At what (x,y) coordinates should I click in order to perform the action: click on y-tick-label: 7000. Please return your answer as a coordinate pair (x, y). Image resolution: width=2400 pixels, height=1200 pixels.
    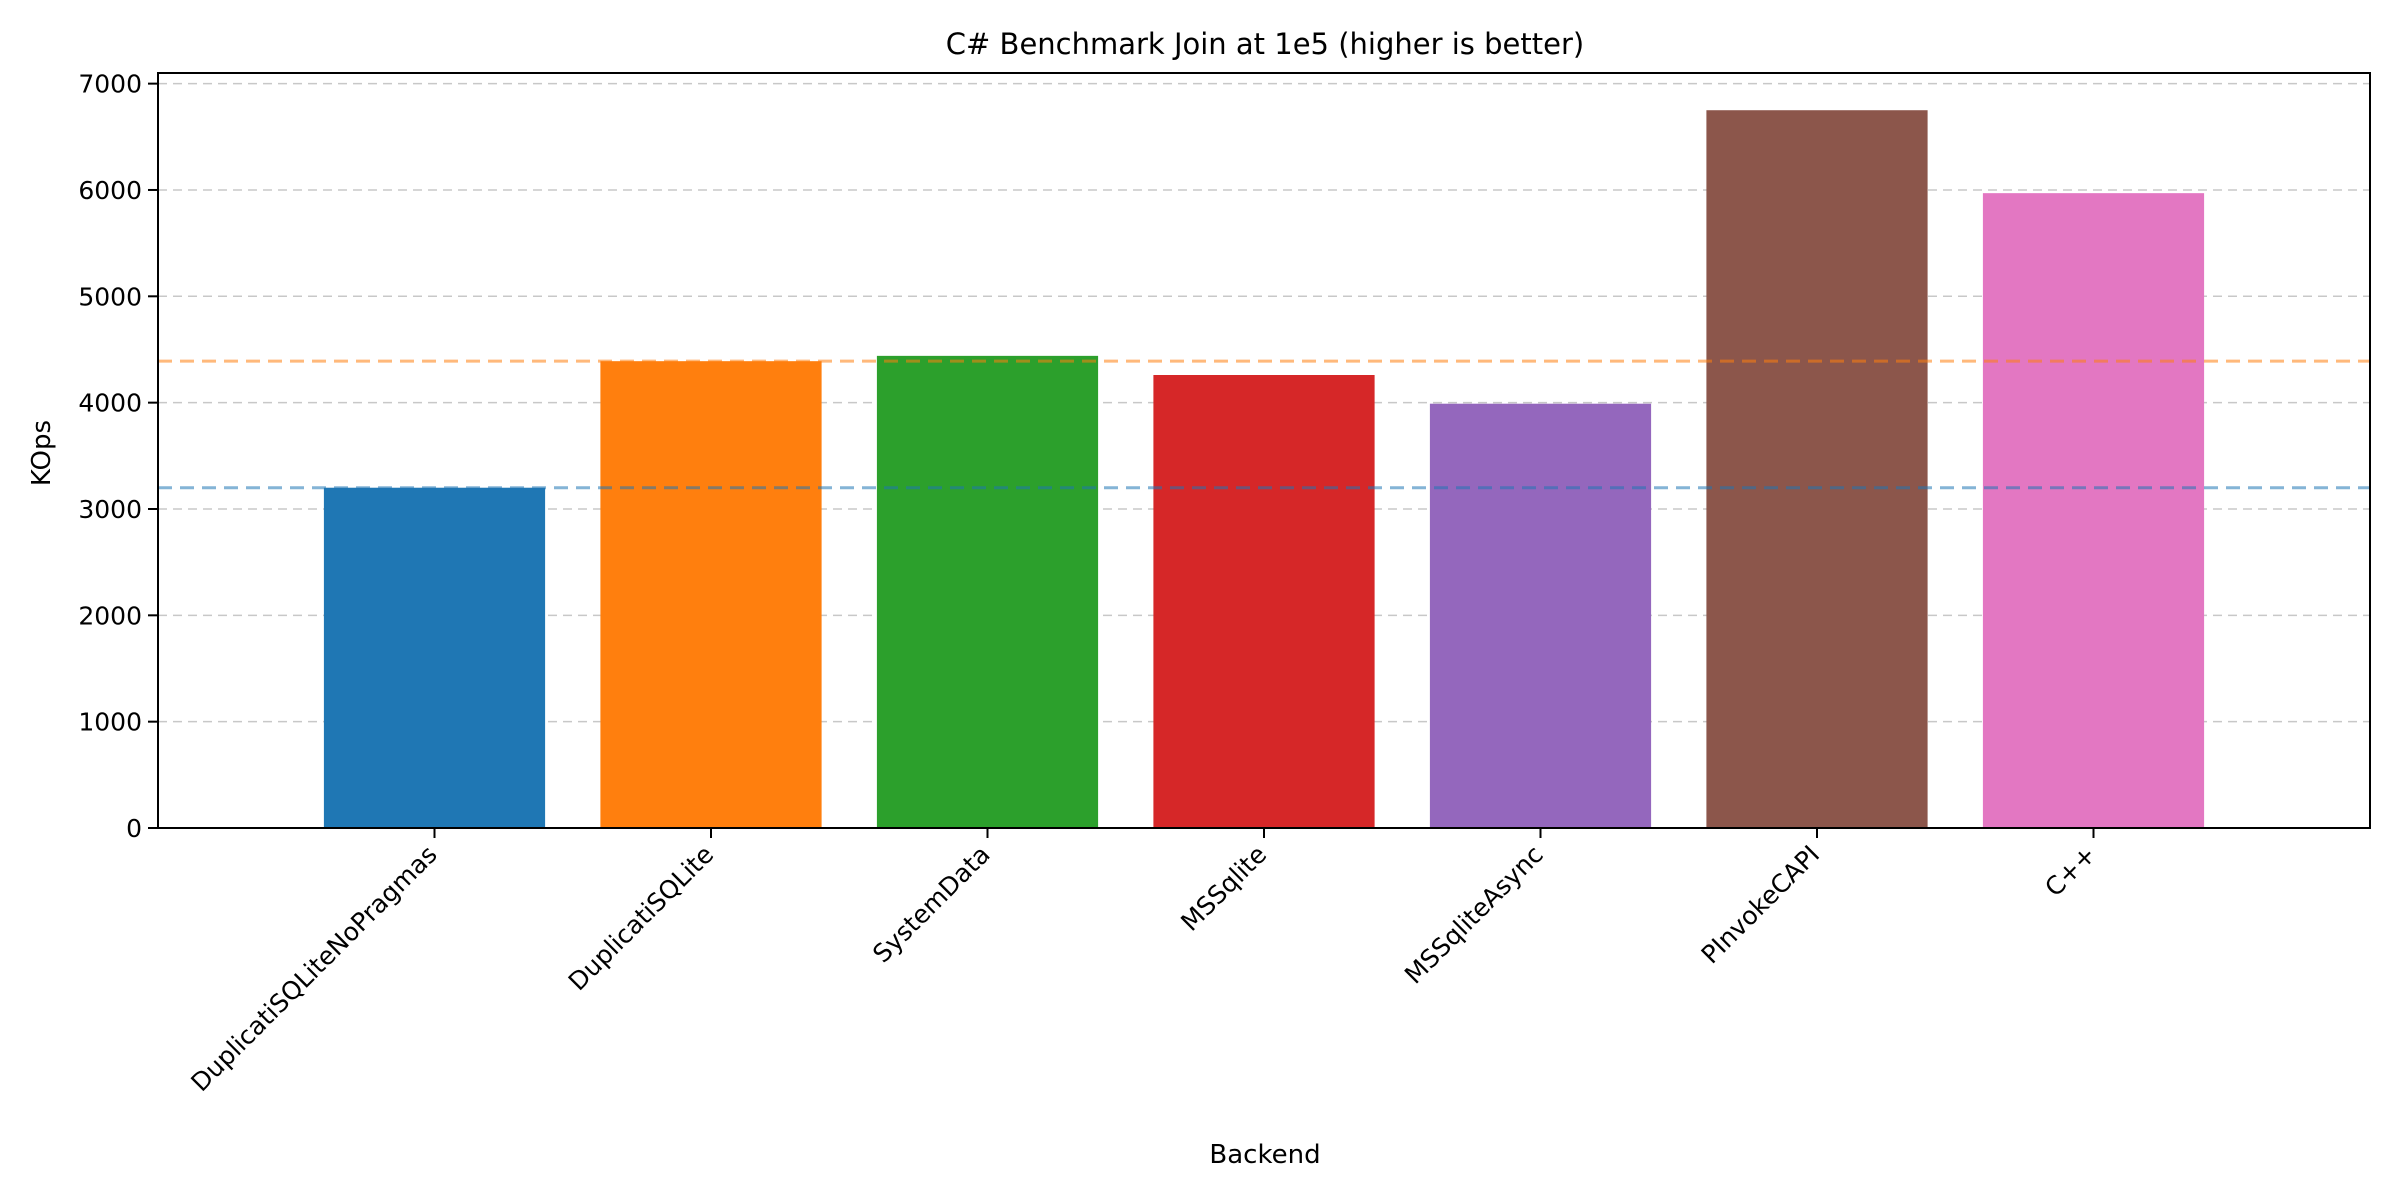
    Looking at the image, I should click on (110, 84).